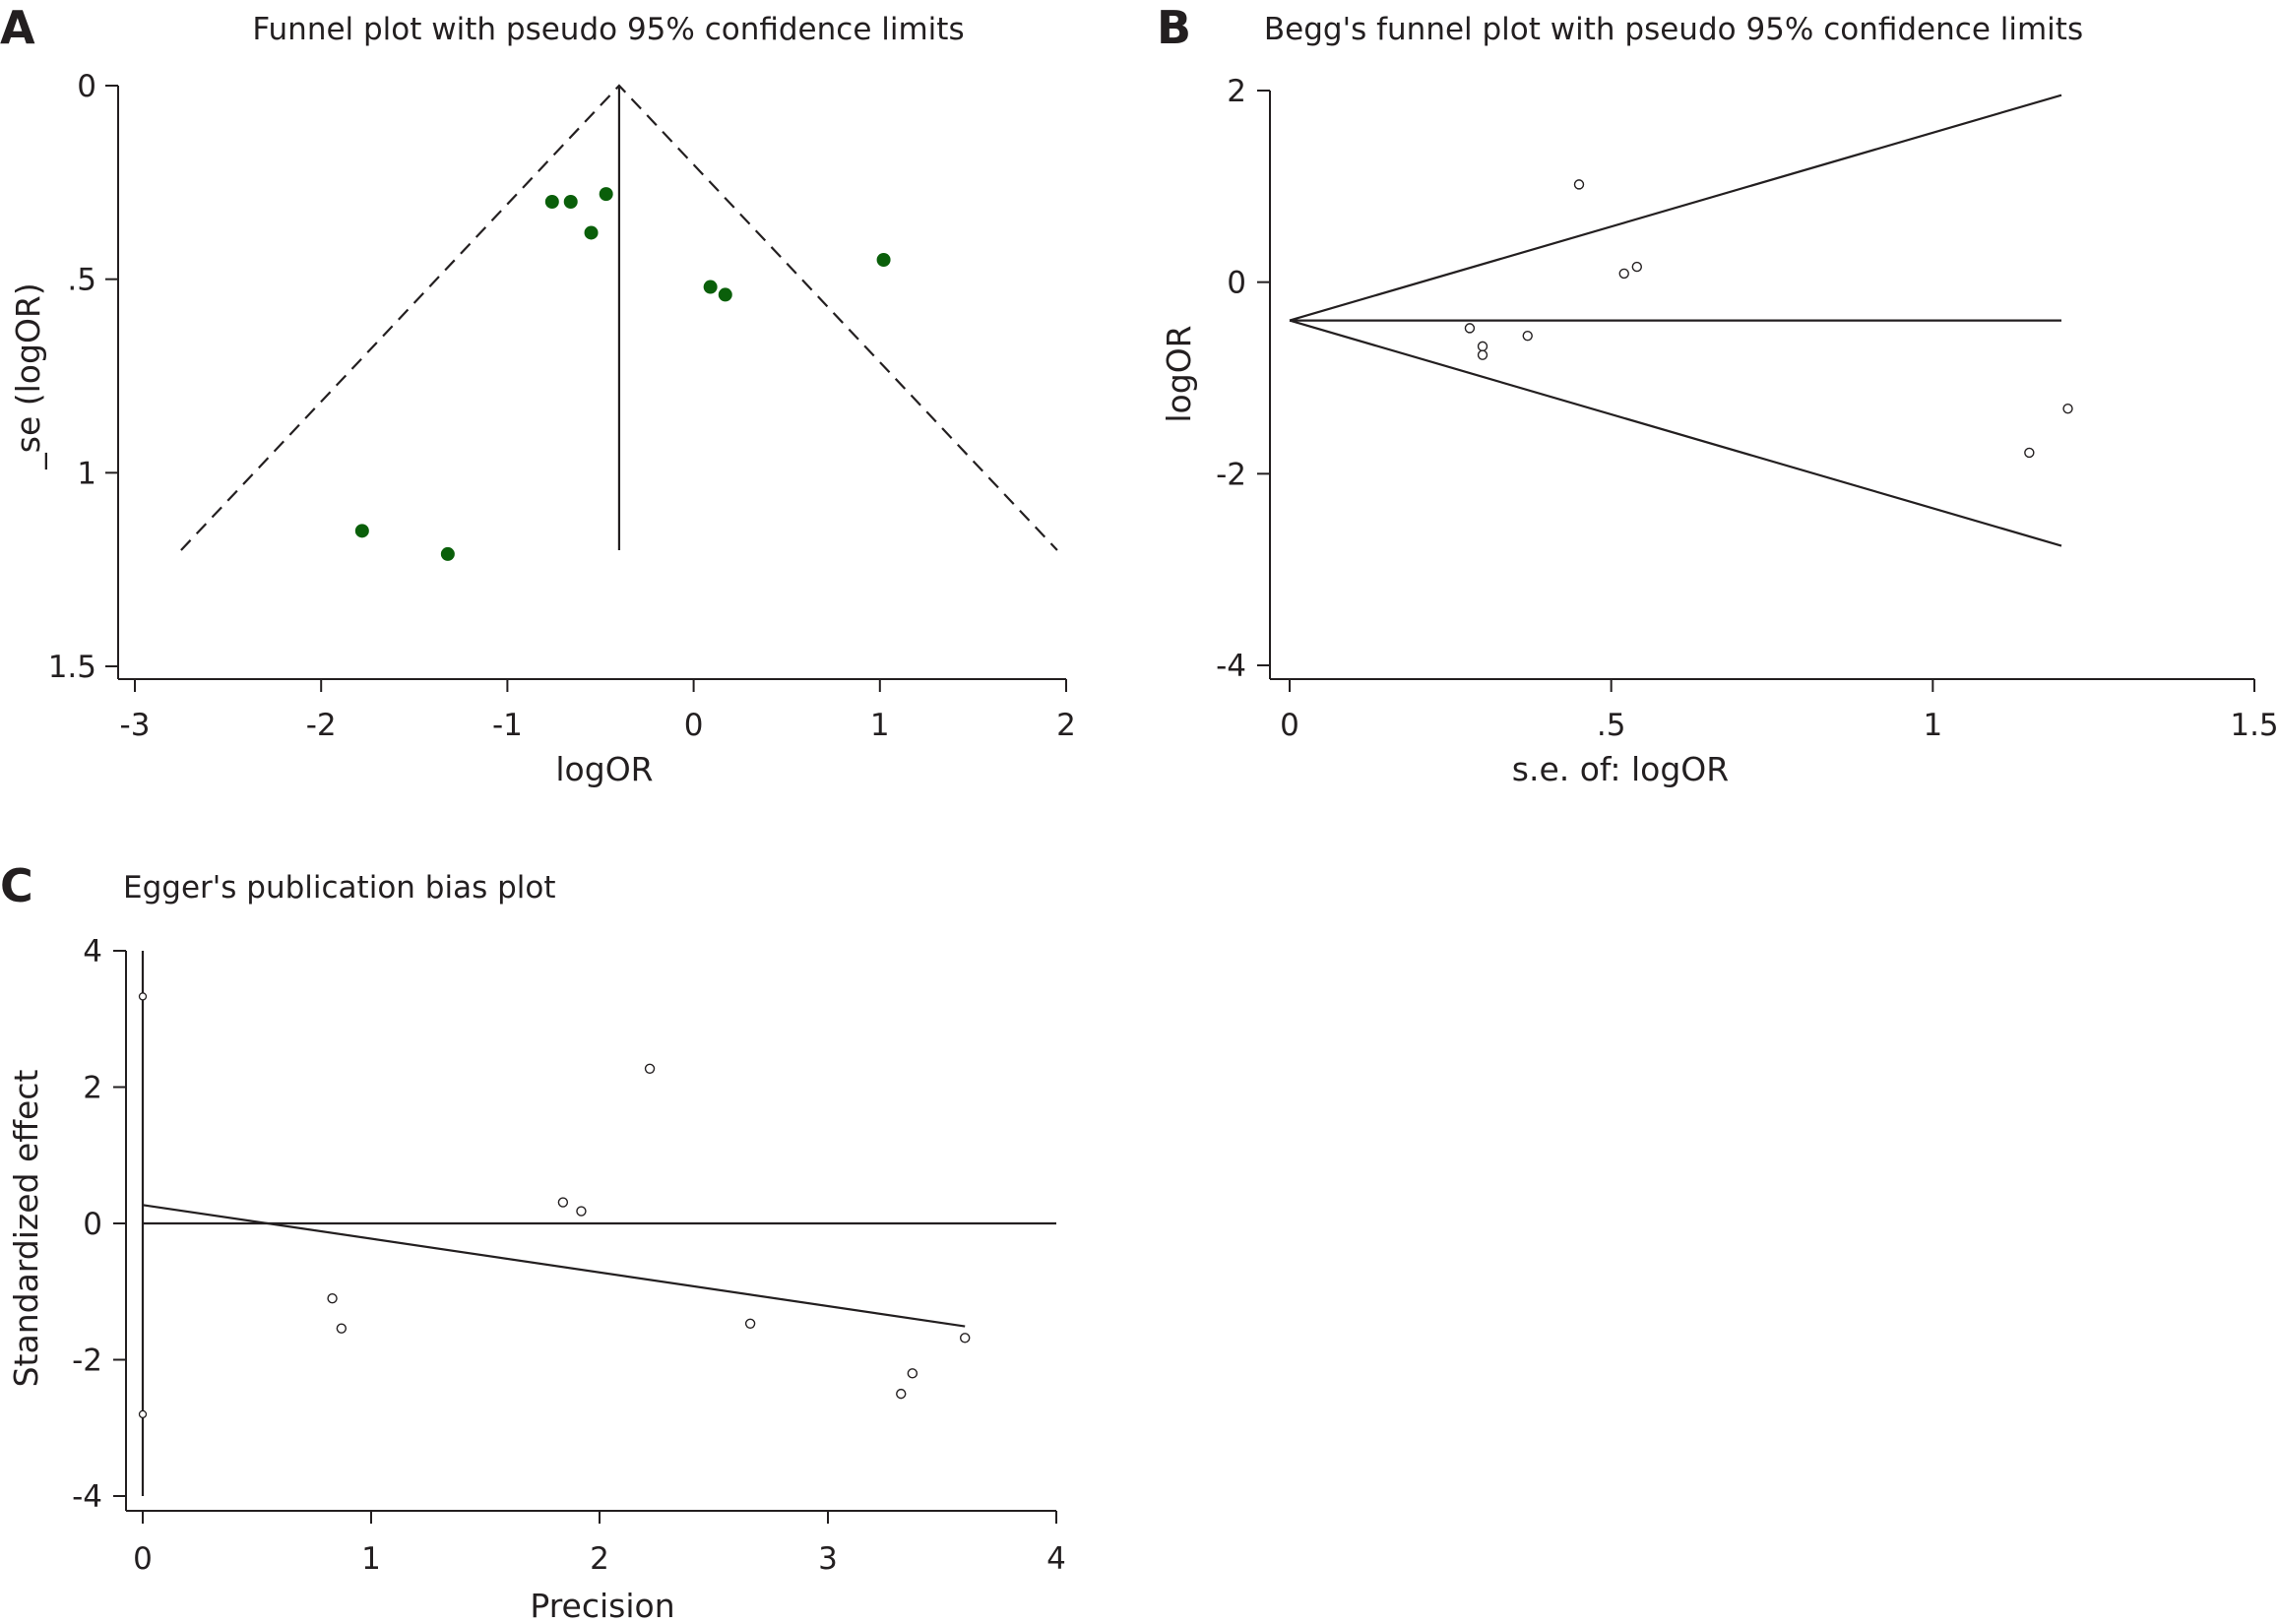 This screenshot has height=1624, width=2279. Describe the element at coordinates (371, 1559) in the screenshot. I see `panel-c-x-tick-label: 1` at that location.